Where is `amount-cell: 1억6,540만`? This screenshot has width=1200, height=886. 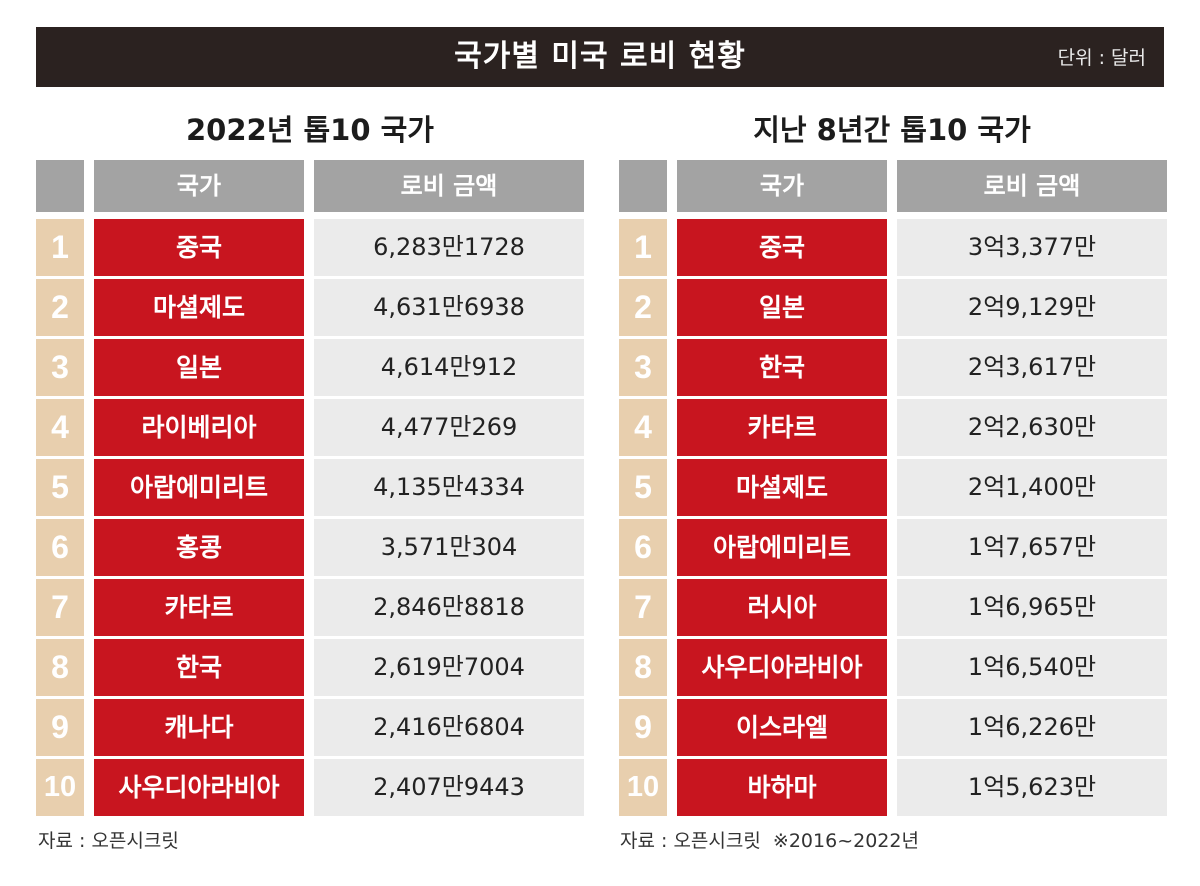
amount-cell: 1억6,540만 is located at coordinates (1032, 667).